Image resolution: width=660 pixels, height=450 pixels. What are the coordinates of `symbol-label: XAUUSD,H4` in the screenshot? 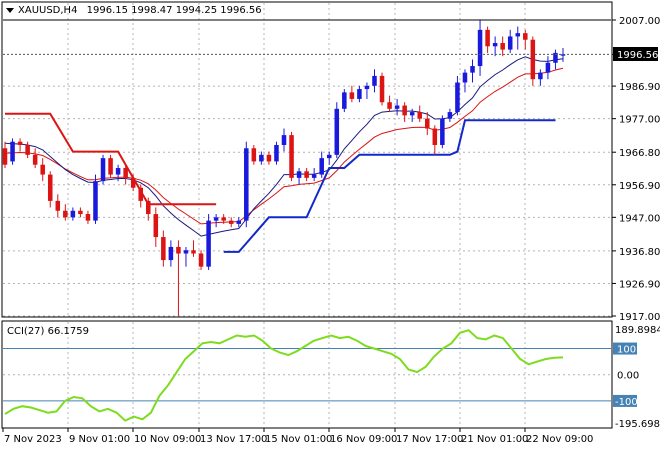 It's located at (47, 10).